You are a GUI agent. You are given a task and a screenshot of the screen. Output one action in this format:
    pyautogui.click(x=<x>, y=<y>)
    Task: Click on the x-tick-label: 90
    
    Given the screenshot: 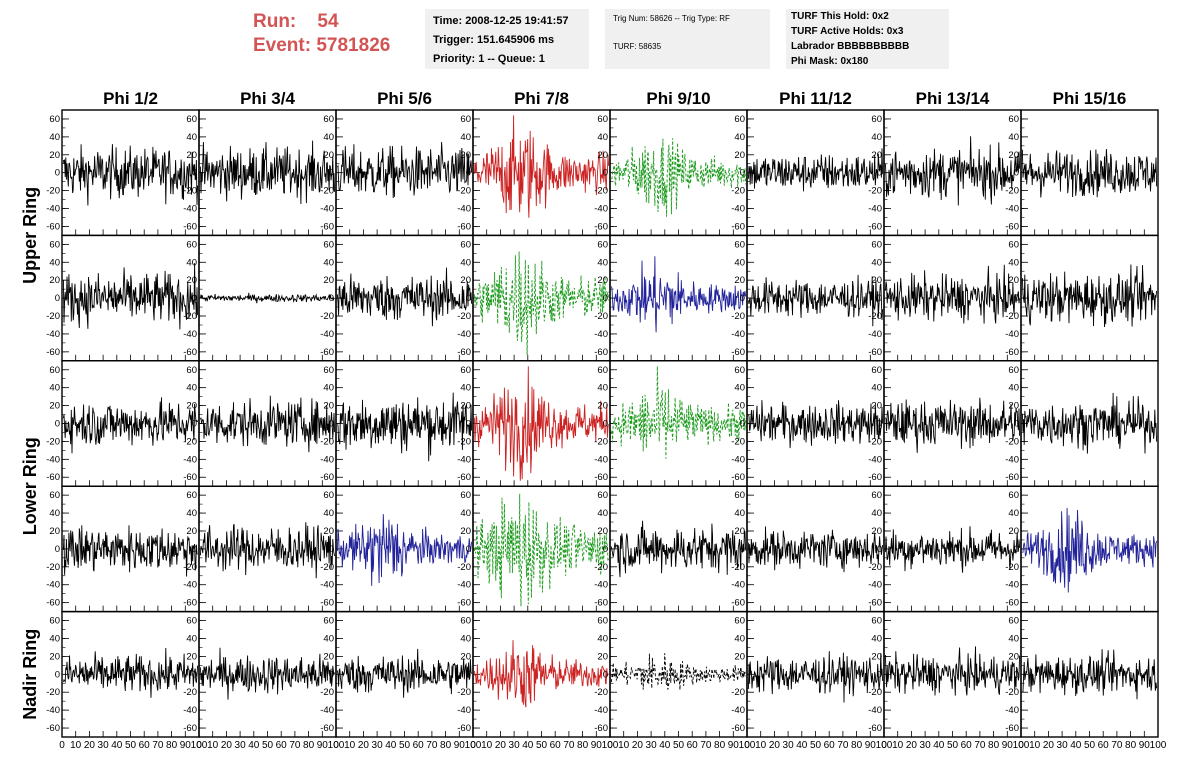 What is the action you would take?
    pyautogui.click(x=460, y=745)
    